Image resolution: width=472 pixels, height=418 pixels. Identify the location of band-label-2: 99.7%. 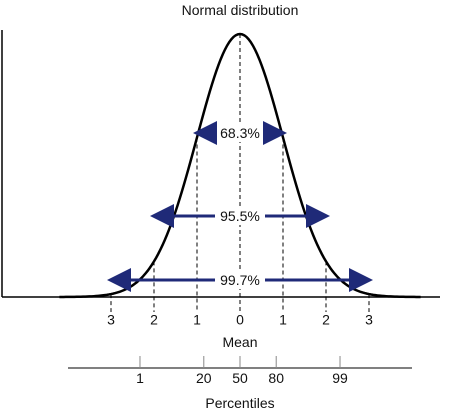
(240, 280).